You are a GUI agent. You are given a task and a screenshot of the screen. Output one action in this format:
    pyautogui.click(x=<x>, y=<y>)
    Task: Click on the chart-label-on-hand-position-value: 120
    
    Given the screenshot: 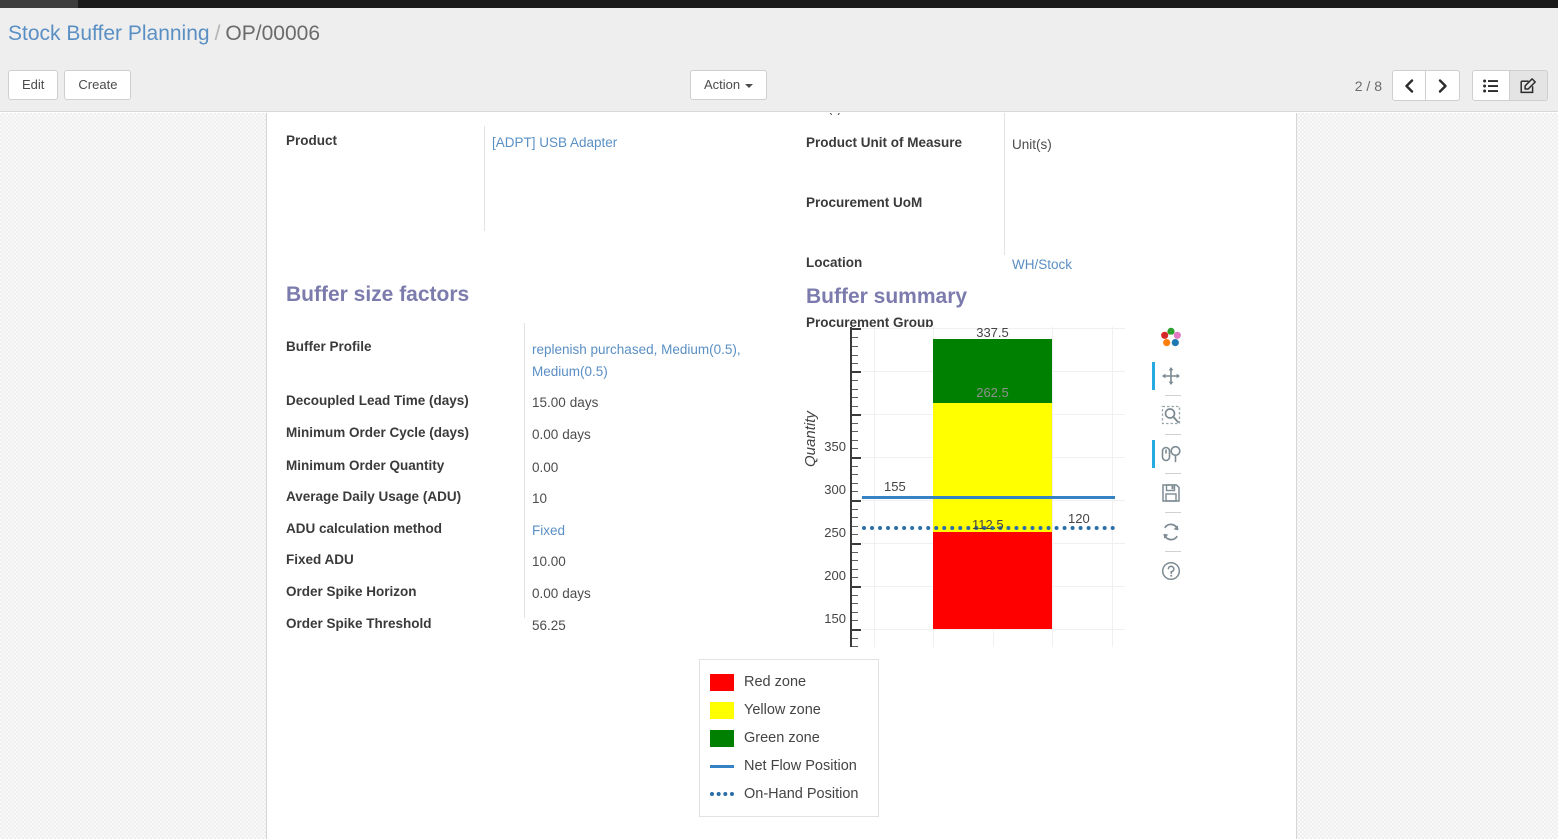 What is the action you would take?
    pyautogui.click(x=1079, y=518)
    